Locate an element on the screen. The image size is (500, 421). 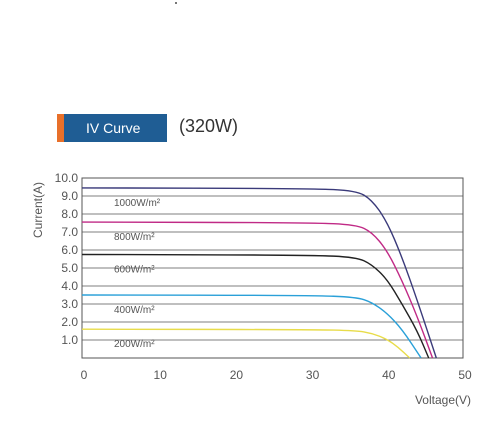
curve-label-3: 400W/m² is located at coordinates (134, 310).